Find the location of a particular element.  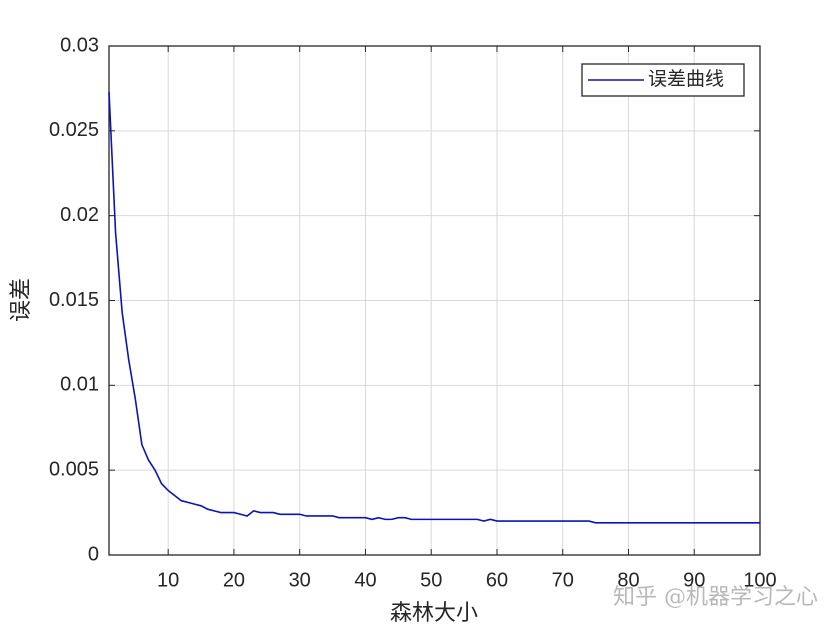

y-tick-label: 0.02 is located at coordinates (79, 215).